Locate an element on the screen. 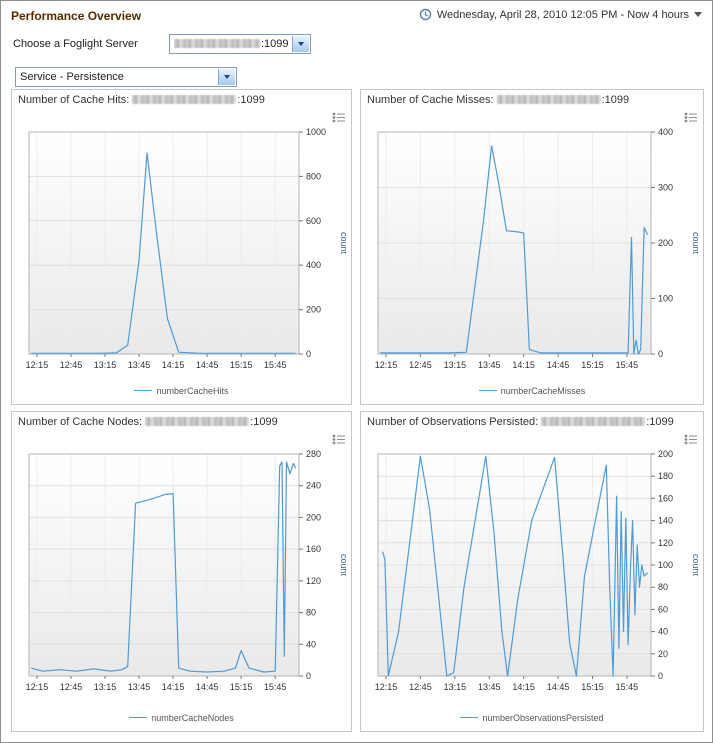 The image size is (713, 743). svg-text: 100 is located at coordinates (665, 299).